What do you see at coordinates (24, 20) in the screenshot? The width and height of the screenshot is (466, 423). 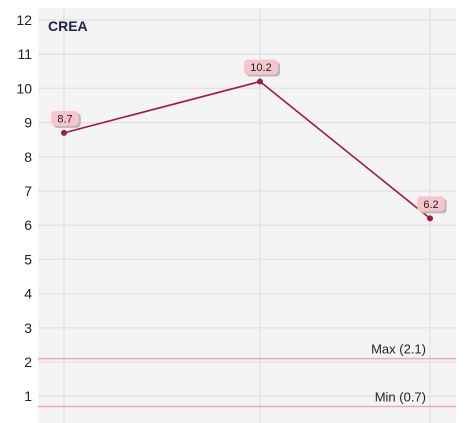 I see `y-tick-label: 12` at bounding box center [24, 20].